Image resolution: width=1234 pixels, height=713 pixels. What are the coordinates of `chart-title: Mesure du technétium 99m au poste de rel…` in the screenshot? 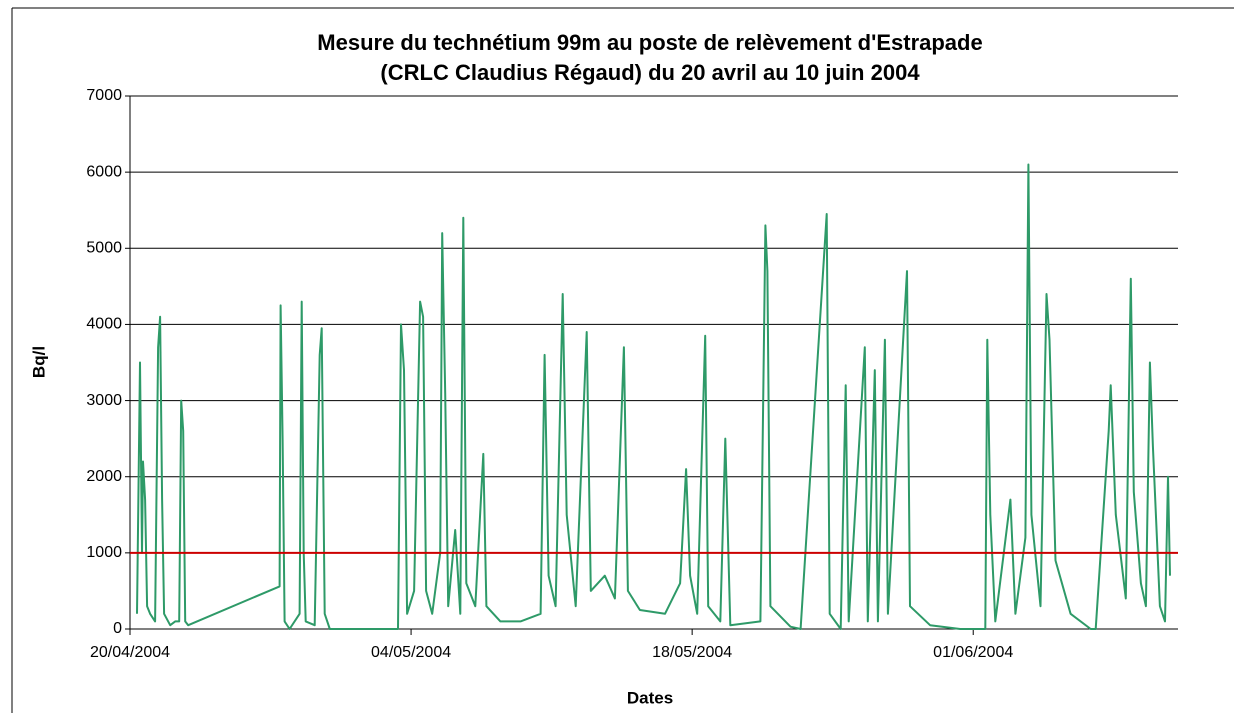 It's located at (649, 42).